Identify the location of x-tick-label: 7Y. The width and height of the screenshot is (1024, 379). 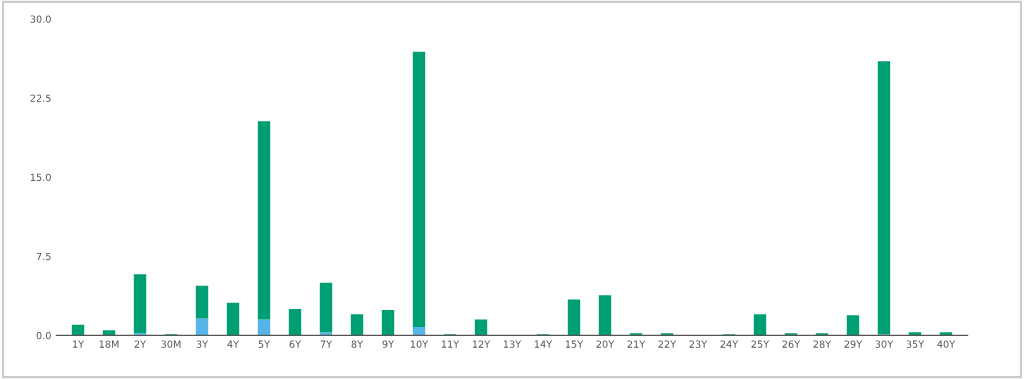
(326, 344).